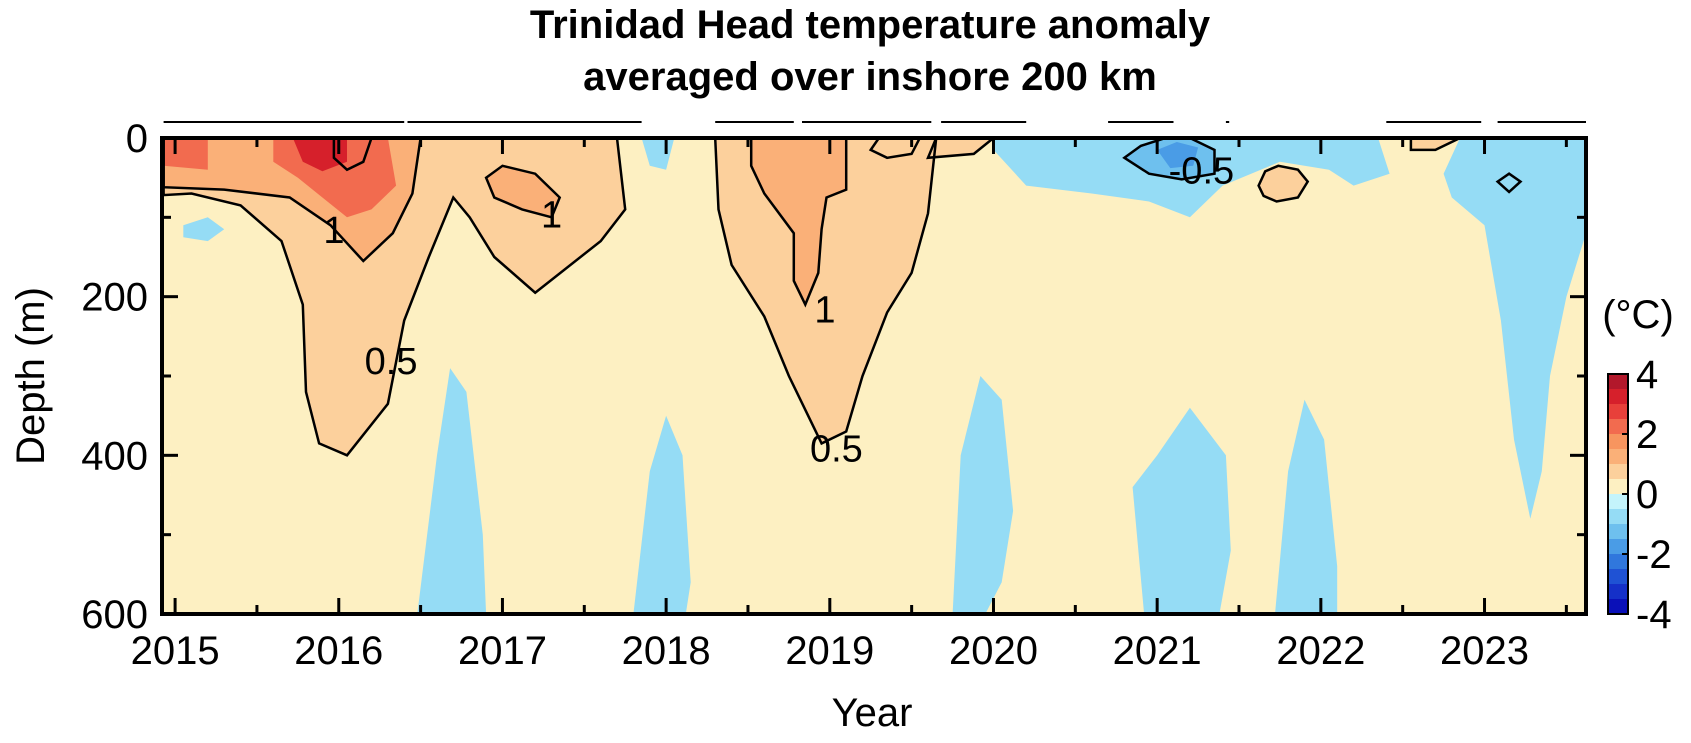 This screenshot has height=743, width=1691. I want to click on colorbar-tick-label-4: 4, so click(1647, 375).